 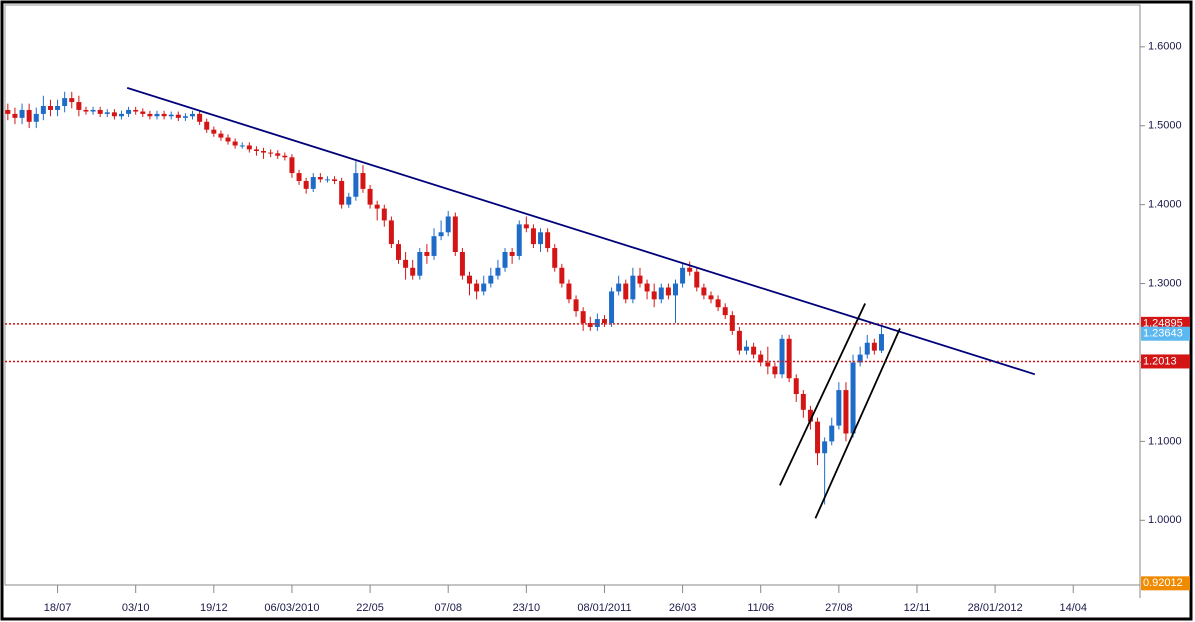 I want to click on price-marker-label: 0.92012, so click(x=1163, y=583).